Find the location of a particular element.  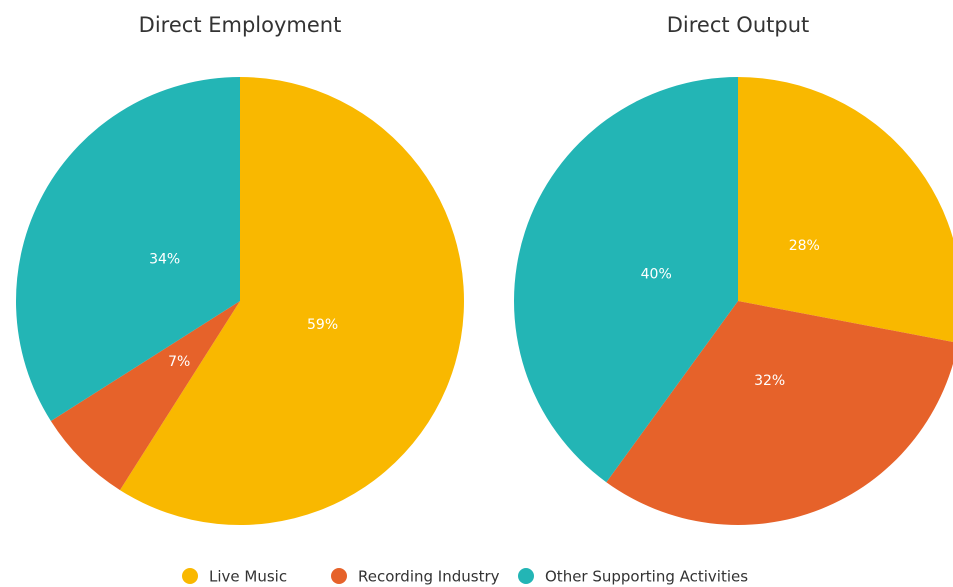

chart-title: Direct Output is located at coordinates (738, 25).